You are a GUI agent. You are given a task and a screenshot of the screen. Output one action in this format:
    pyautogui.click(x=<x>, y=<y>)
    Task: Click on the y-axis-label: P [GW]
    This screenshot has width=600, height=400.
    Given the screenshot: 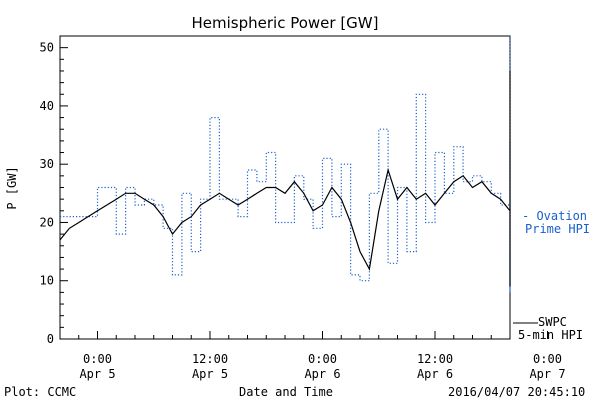 What is the action you would take?
    pyautogui.click(x=12, y=187)
    